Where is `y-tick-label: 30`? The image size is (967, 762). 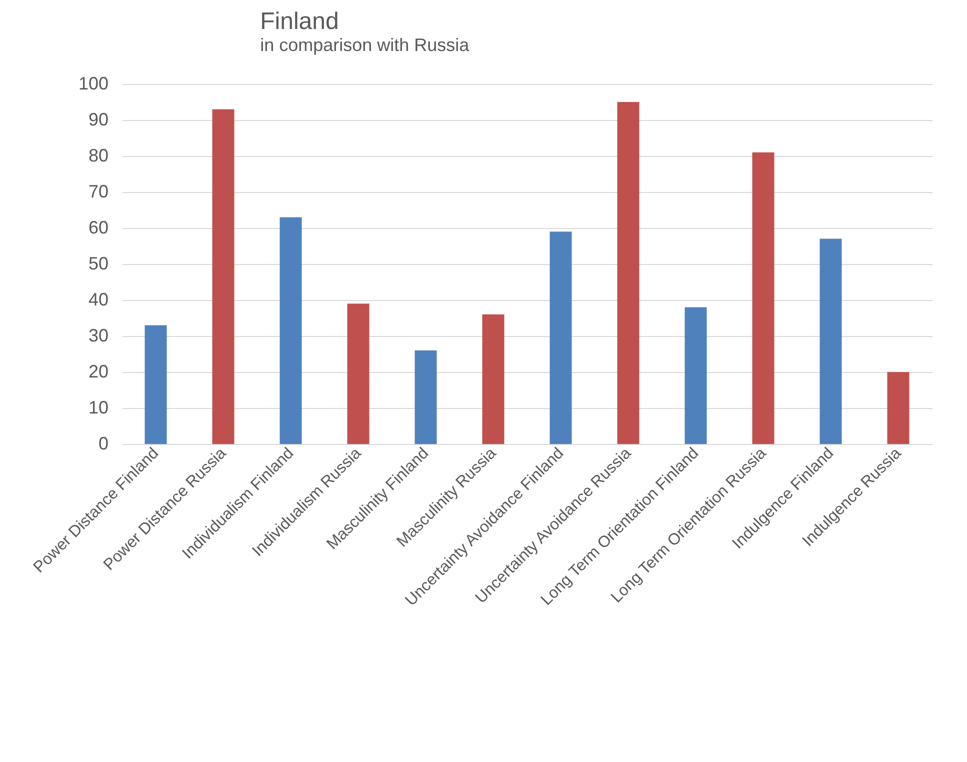
y-tick-label: 30 is located at coordinates (98, 336).